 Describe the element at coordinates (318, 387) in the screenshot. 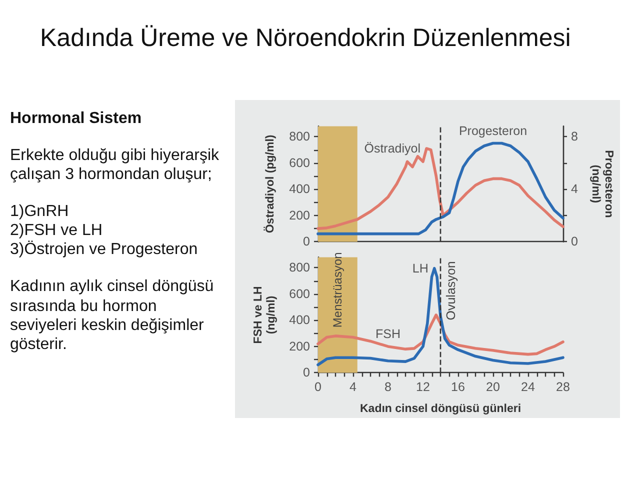

I see `x-tick-label: 0` at that location.